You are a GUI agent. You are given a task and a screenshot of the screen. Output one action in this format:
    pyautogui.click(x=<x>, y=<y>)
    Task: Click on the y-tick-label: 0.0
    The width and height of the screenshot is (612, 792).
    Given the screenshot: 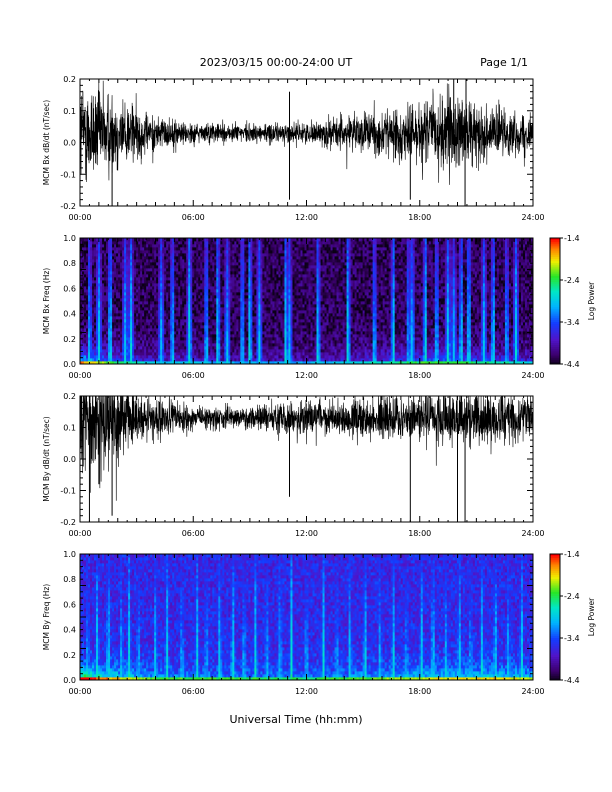 What is the action you would take?
    pyautogui.click(x=69, y=680)
    